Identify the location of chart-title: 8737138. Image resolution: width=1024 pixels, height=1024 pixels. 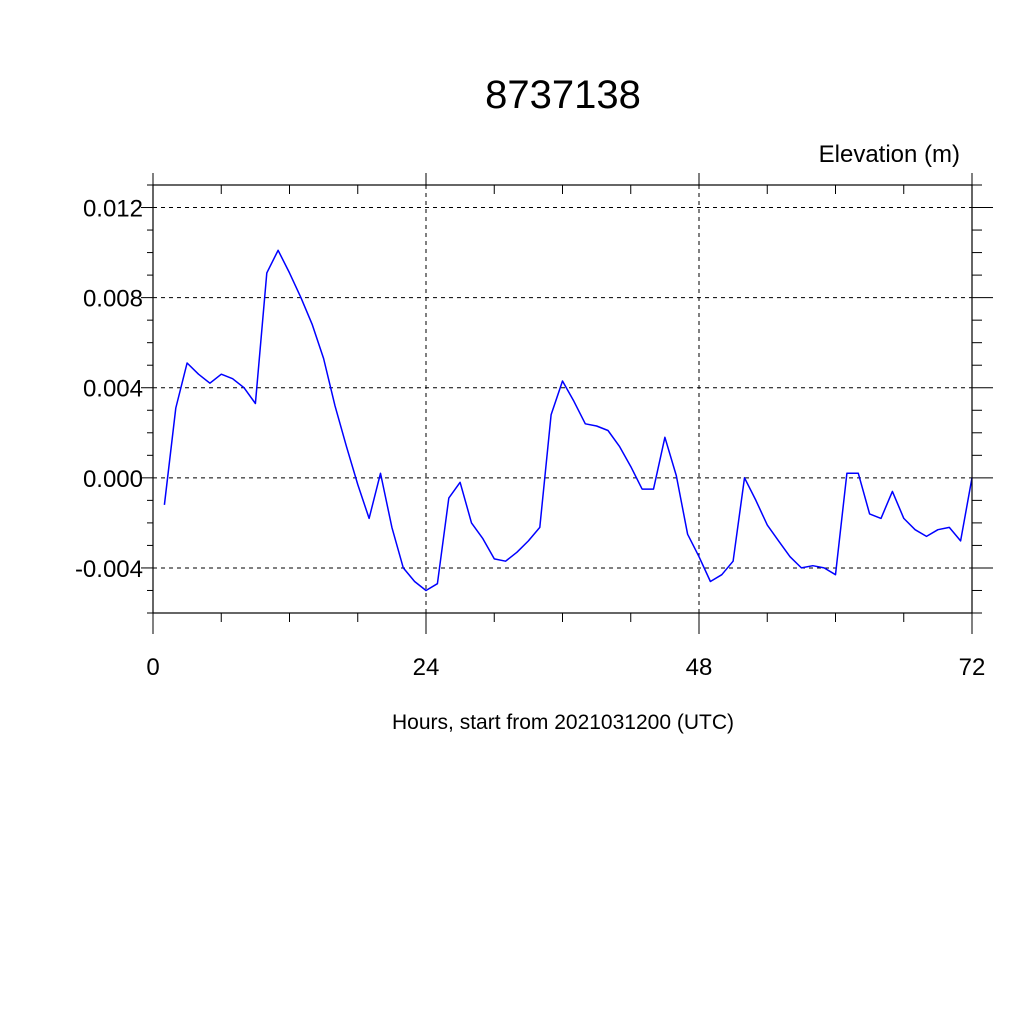
(563, 95).